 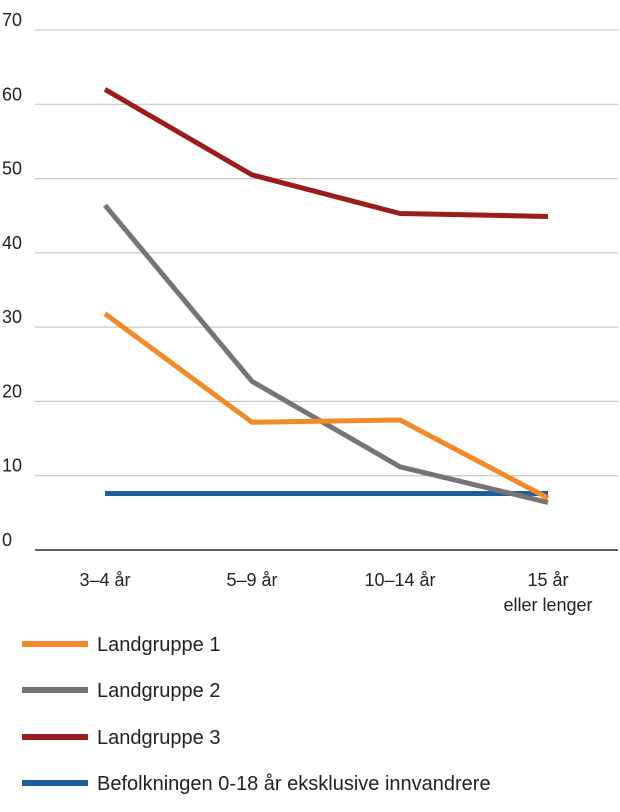 I want to click on y-axis: 0 10 20 30 40 50 60 70, so click(x=12, y=280).